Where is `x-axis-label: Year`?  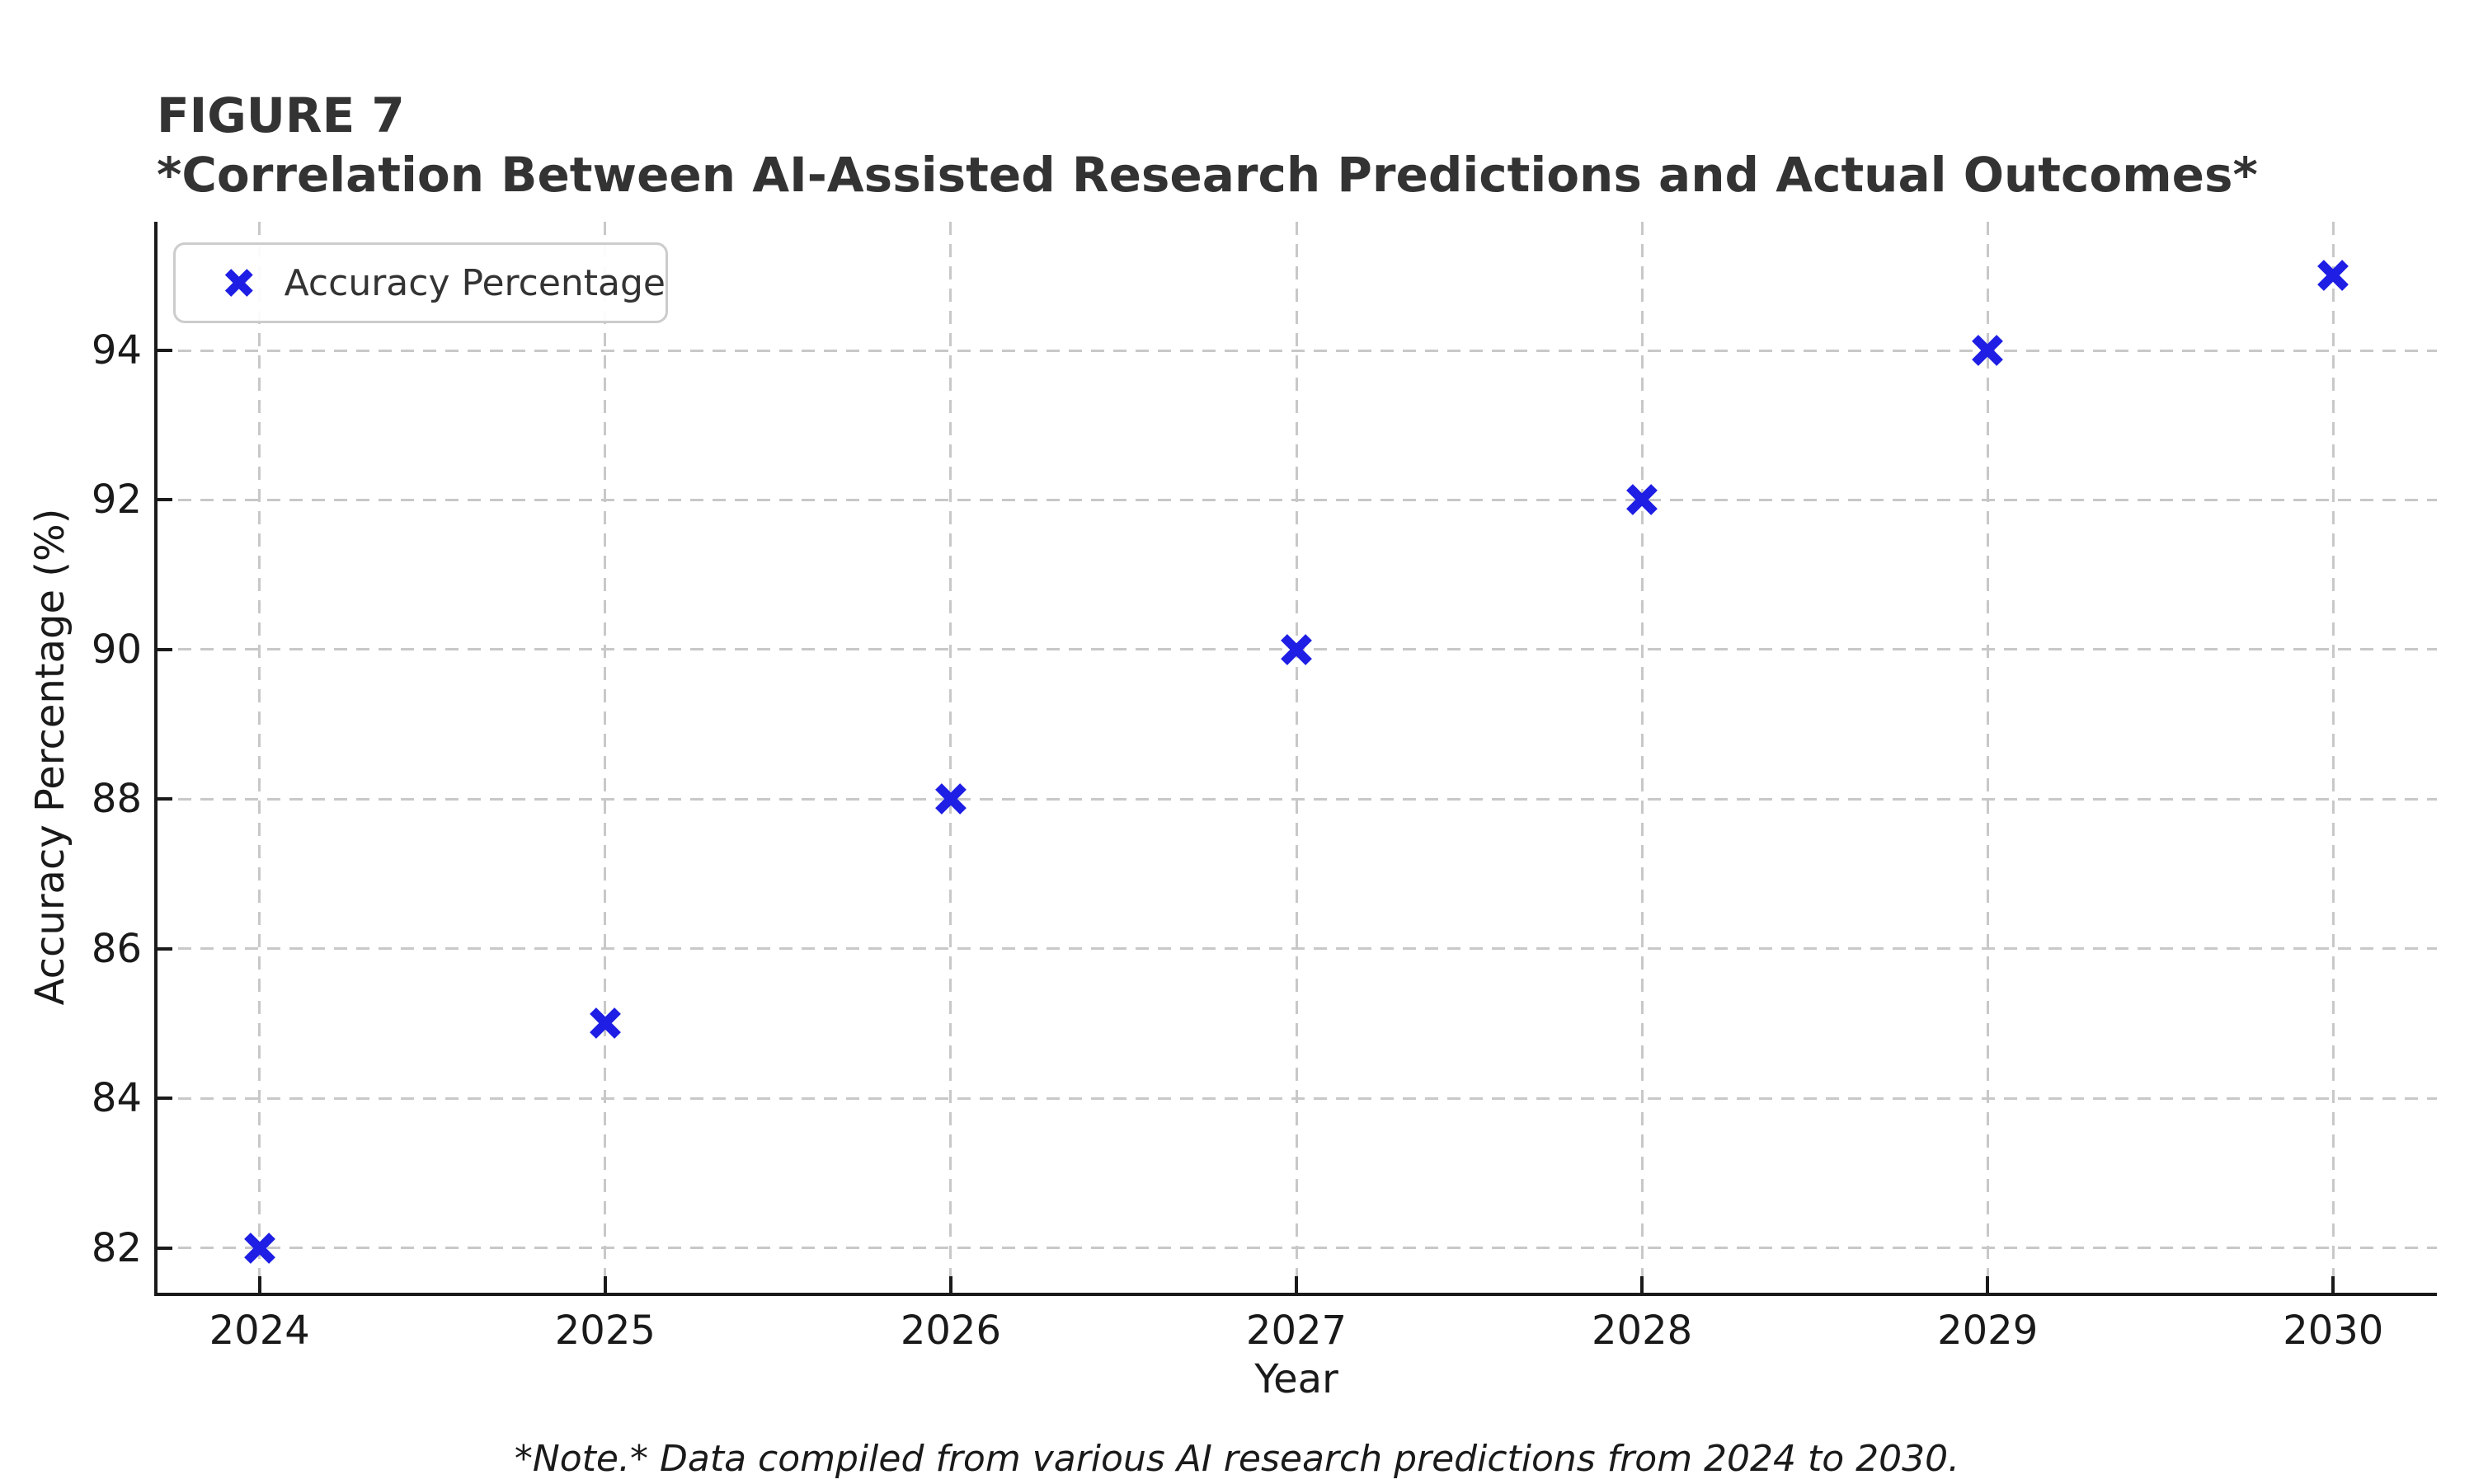
x-axis-label: Year is located at coordinates (1296, 1379).